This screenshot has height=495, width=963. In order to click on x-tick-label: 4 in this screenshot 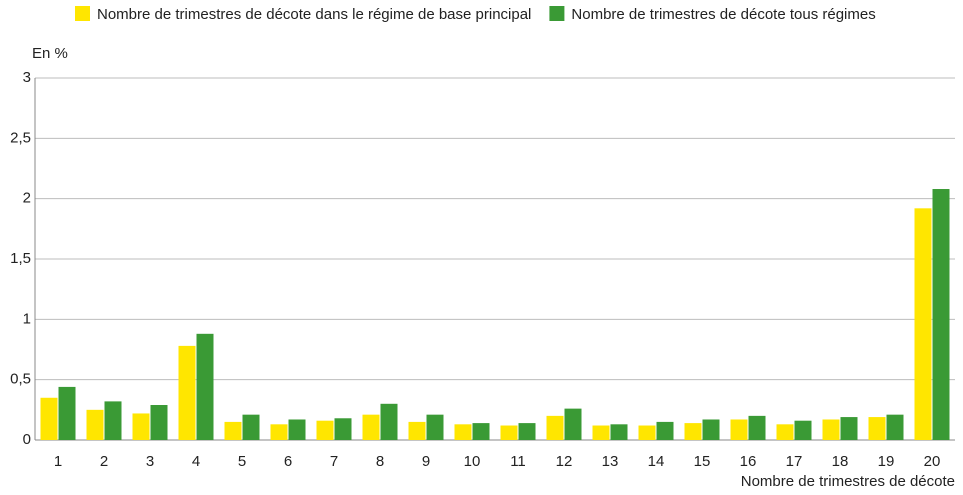, I will do `click(196, 461)`.